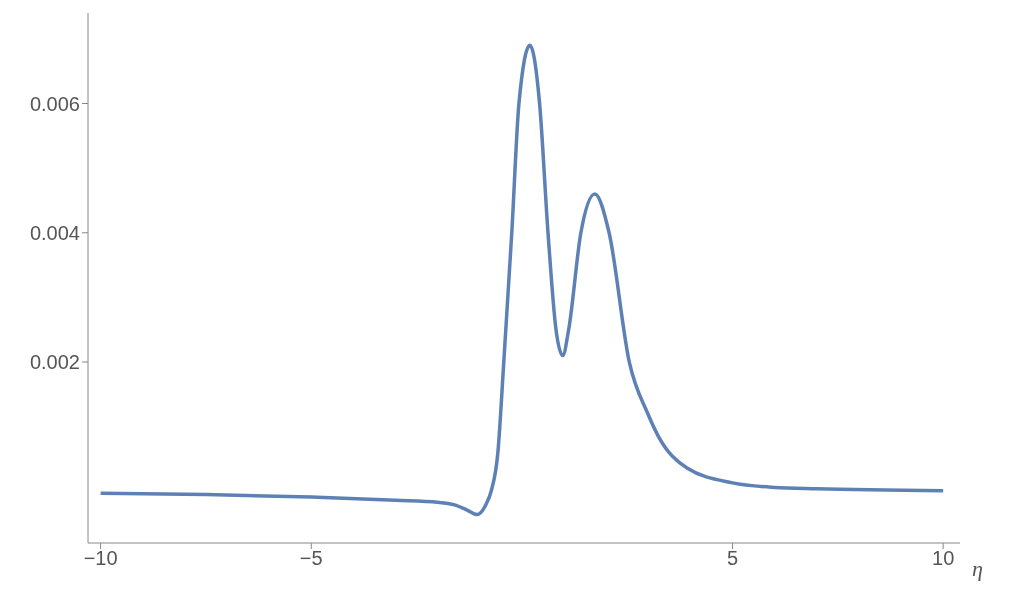 Image resolution: width=1013 pixels, height=605 pixels. I want to click on x-axis-title: η, so click(977, 568).